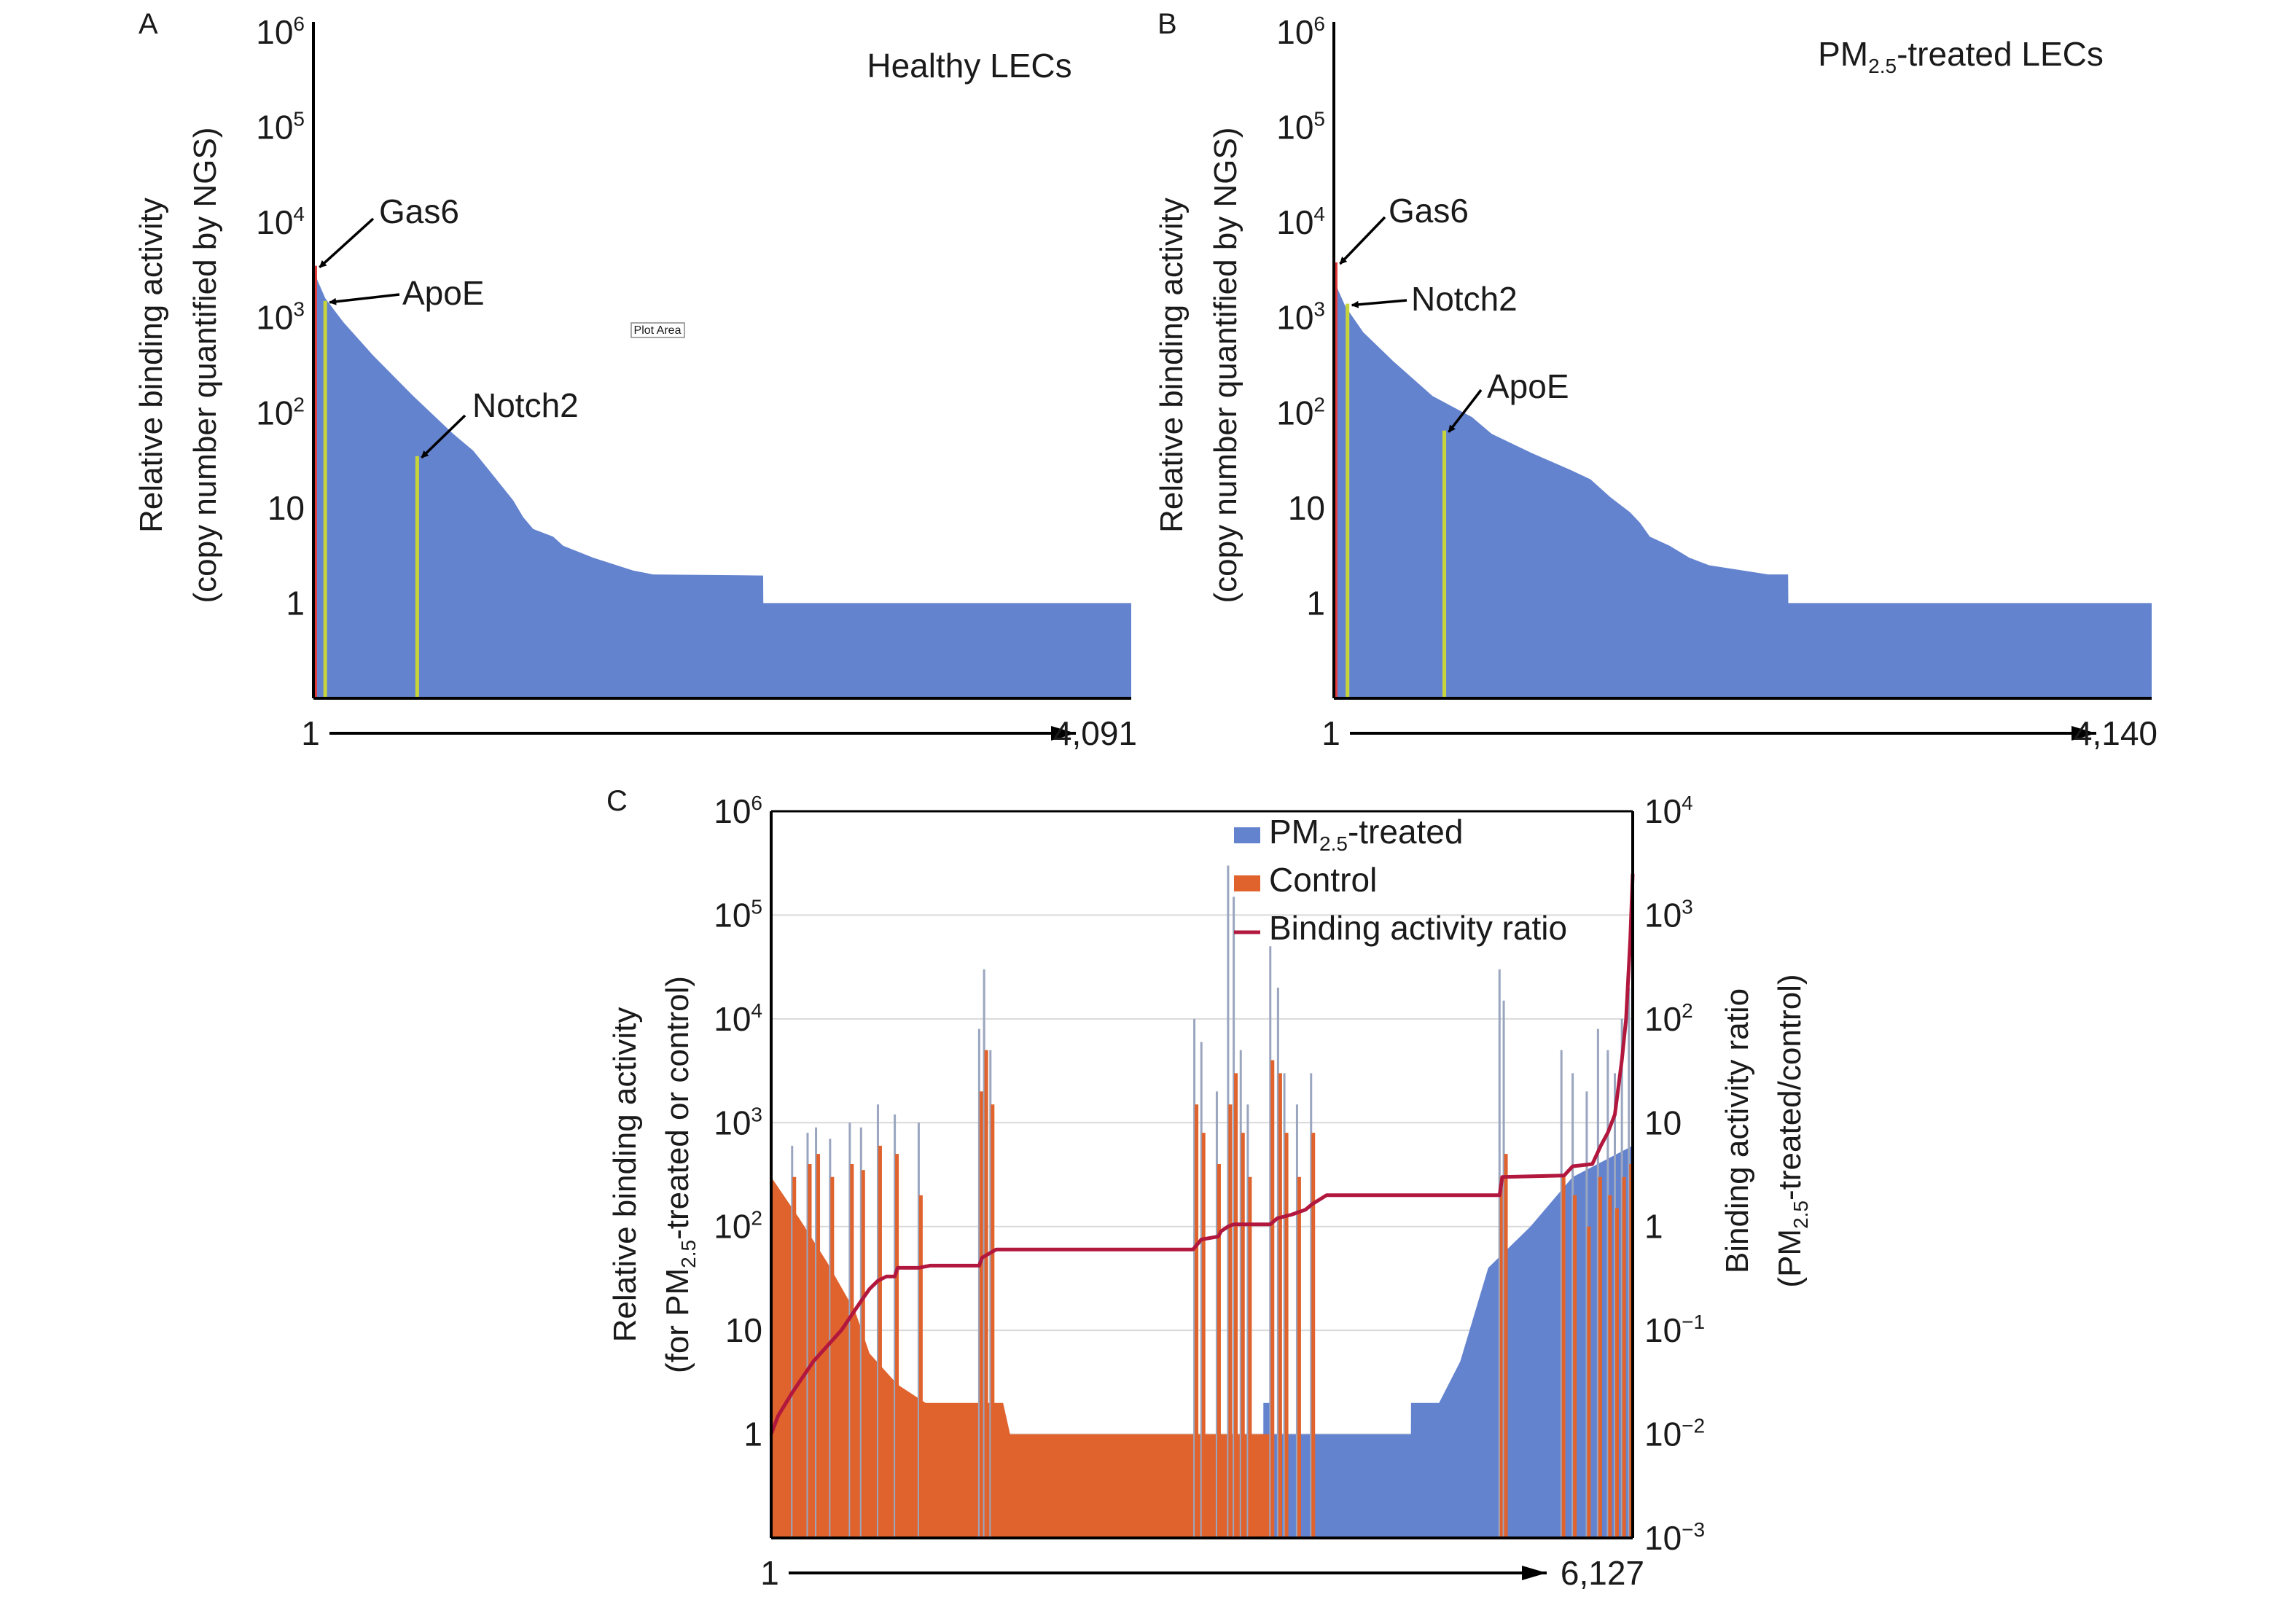 This screenshot has height=1597, width=2296. What do you see at coordinates (1675, 1330) in the screenshot?
I see `y2-tick-label: 10⁻¹` at bounding box center [1675, 1330].